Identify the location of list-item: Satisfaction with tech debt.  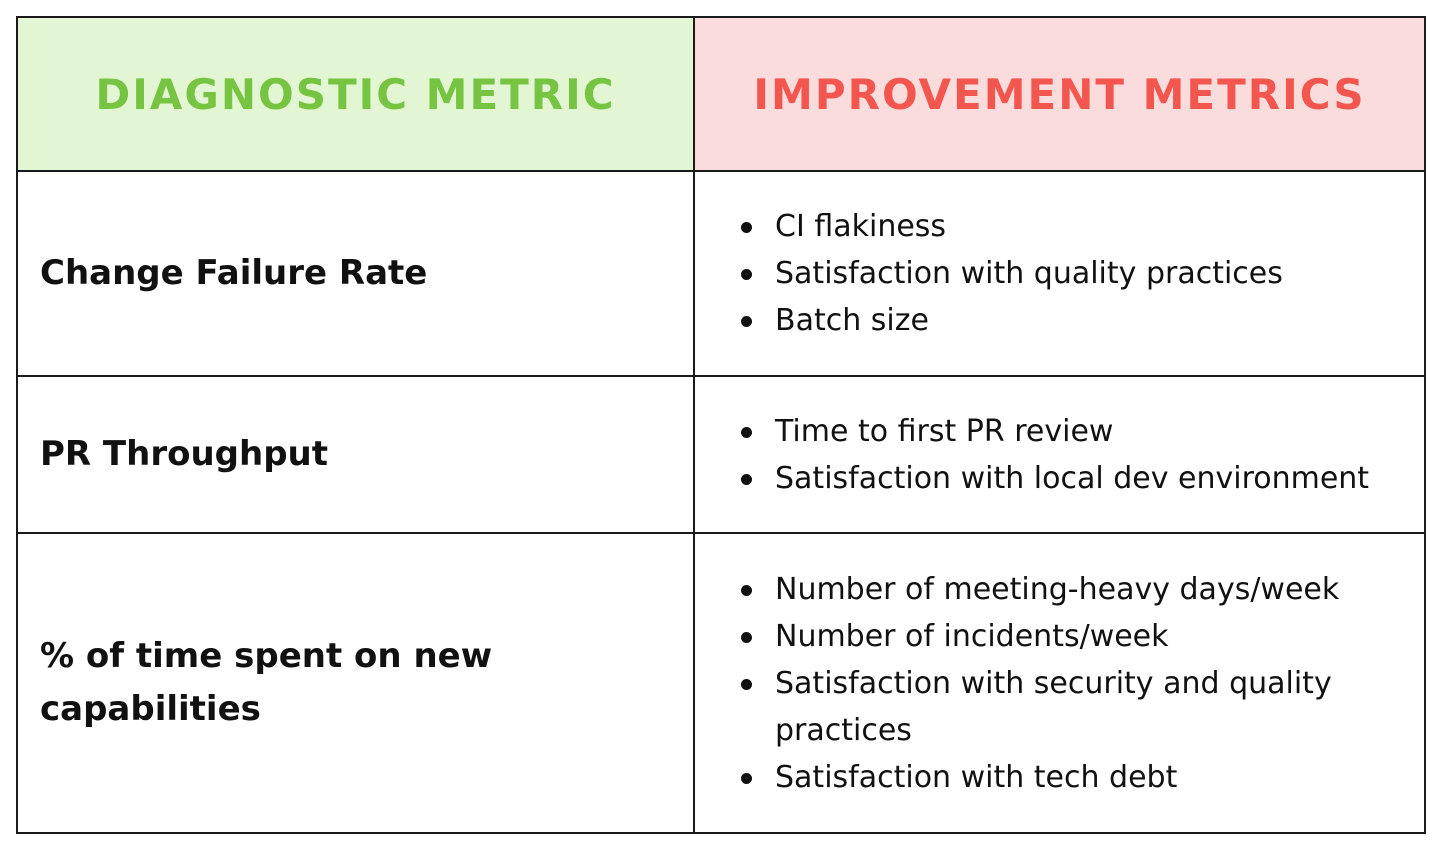
(1071, 777).